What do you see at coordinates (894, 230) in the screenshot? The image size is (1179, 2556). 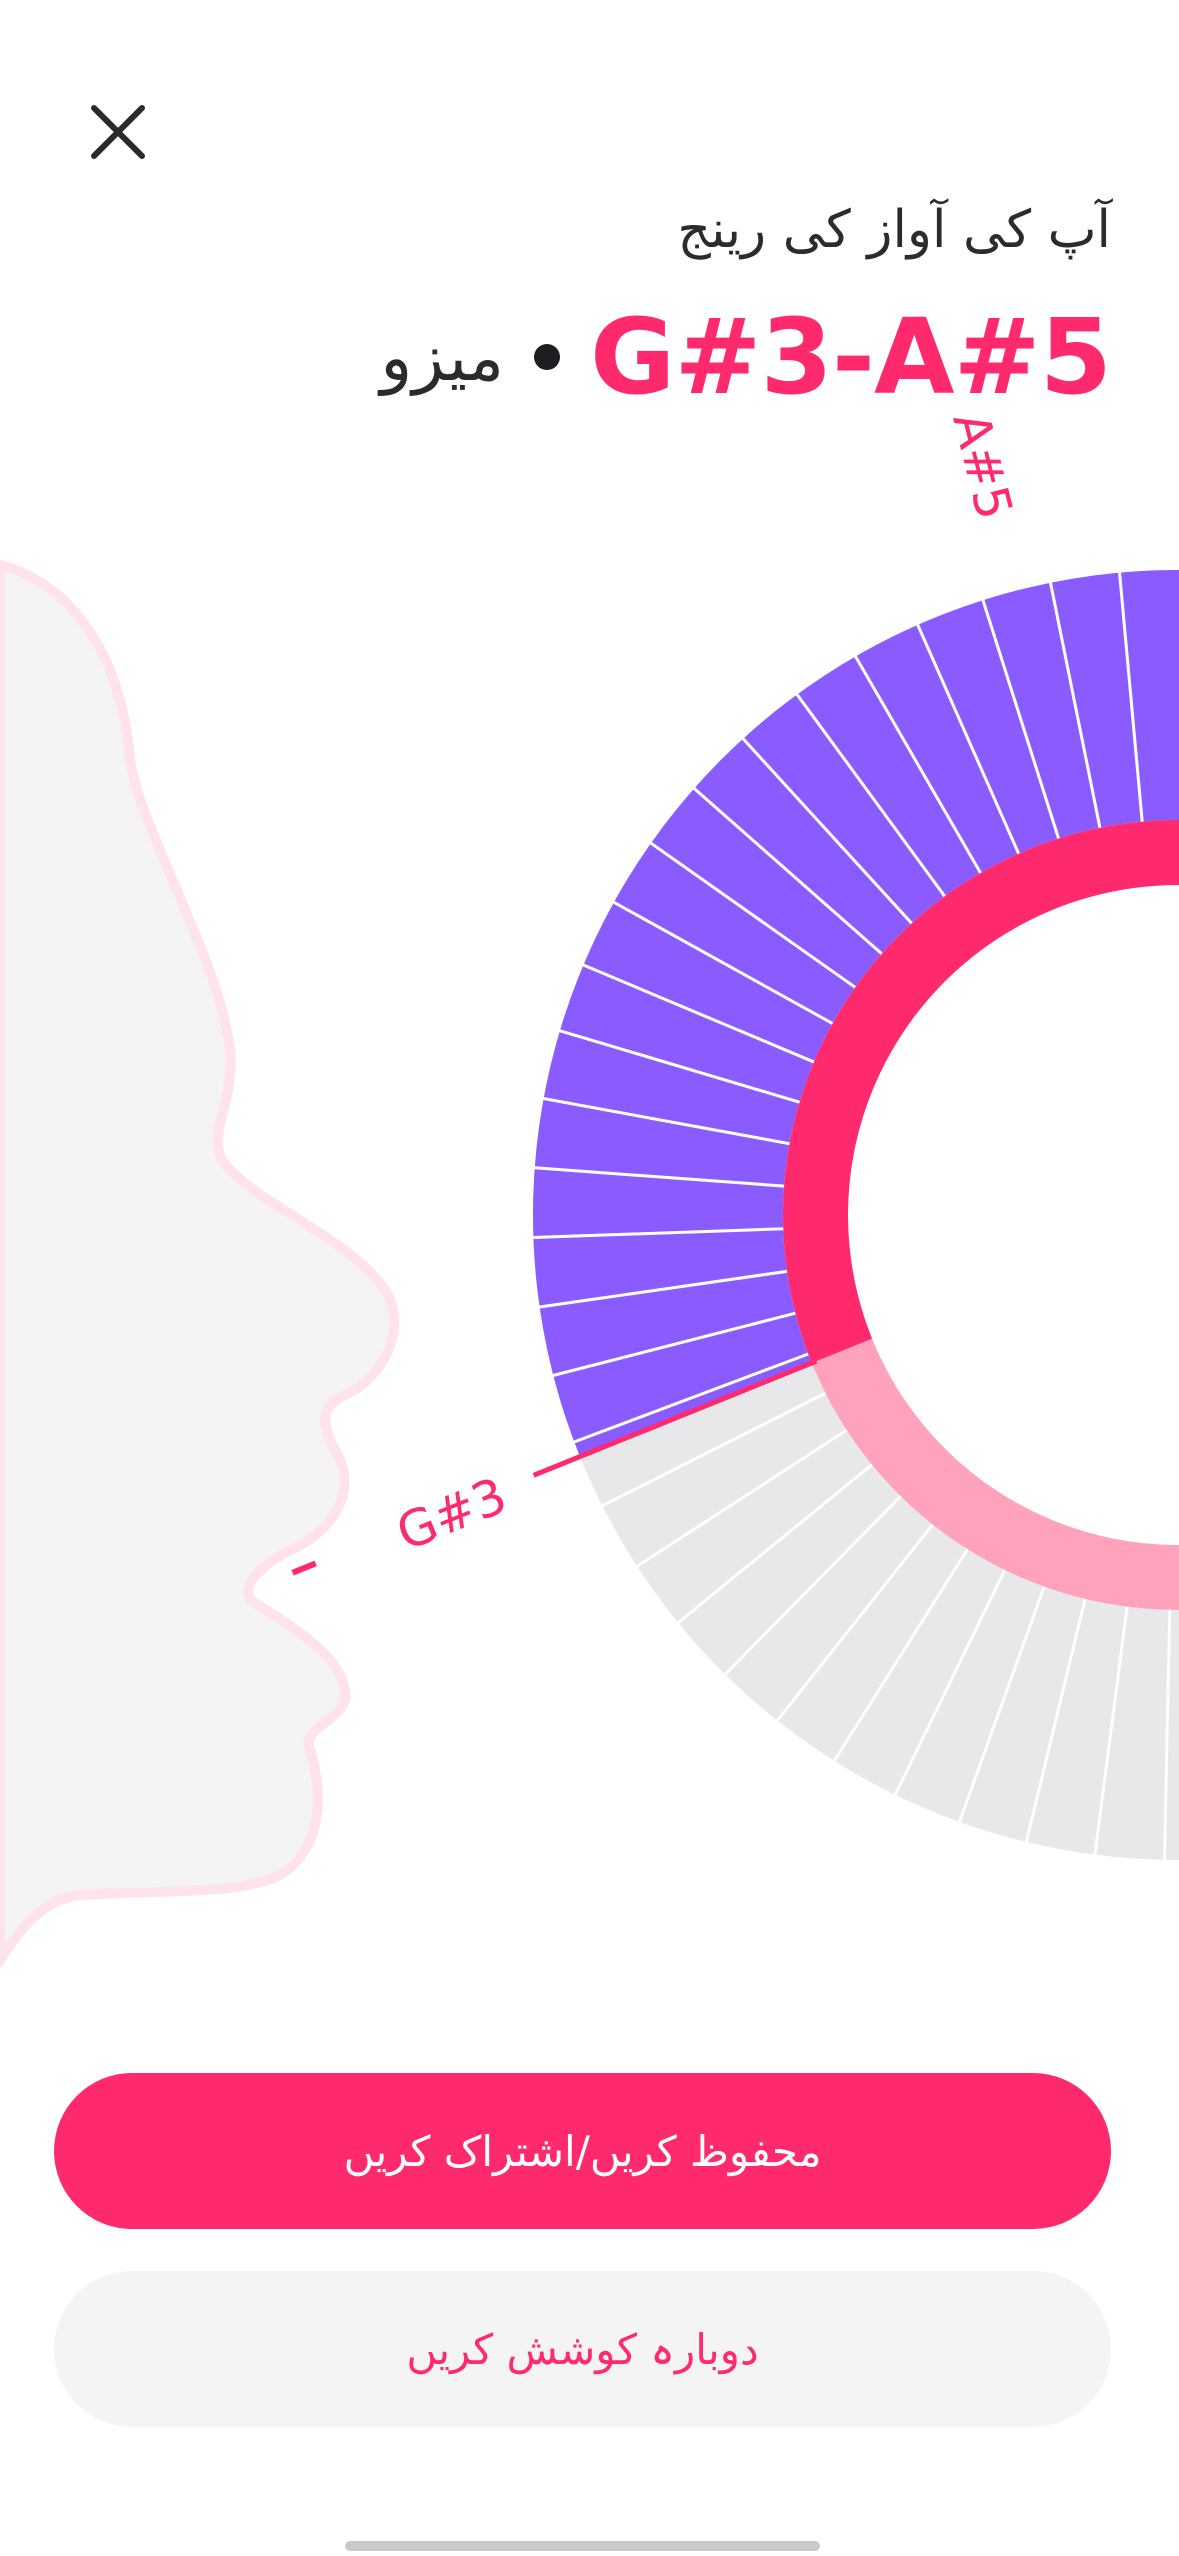 I see `range-label: آپ کی آواز کی رینج` at bounding box center [894, 230].